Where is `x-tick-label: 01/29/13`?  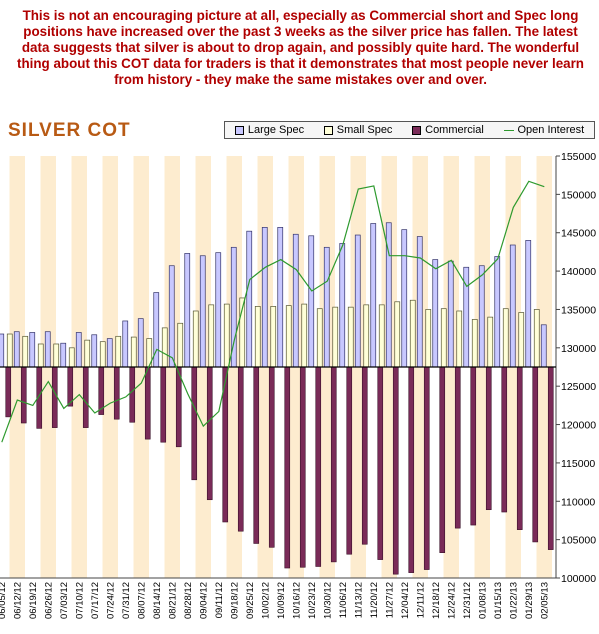
x-tick-label: 01/29/13 is located at coordinates (529, 600).